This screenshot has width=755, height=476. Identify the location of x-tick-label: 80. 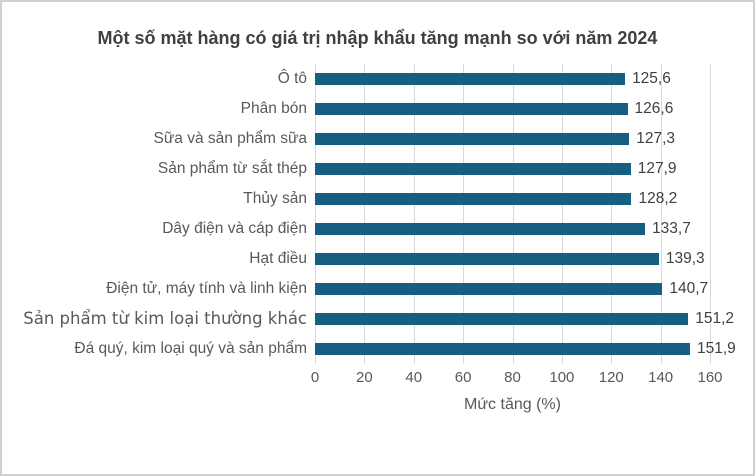
(512, 377).